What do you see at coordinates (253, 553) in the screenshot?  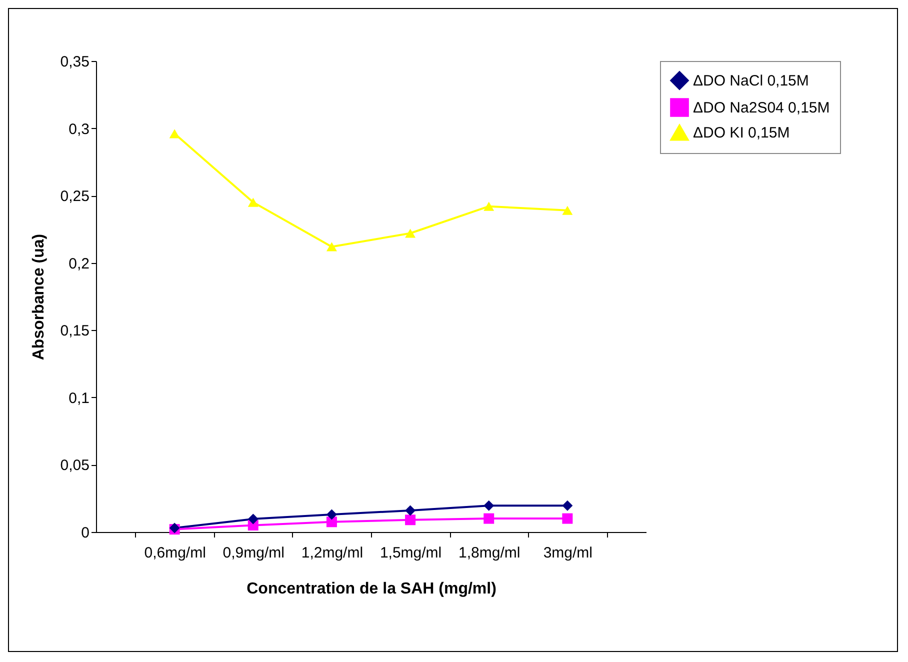 I see `x-tick-label: 0,9mg/ml` at bounding box center [253, 553].